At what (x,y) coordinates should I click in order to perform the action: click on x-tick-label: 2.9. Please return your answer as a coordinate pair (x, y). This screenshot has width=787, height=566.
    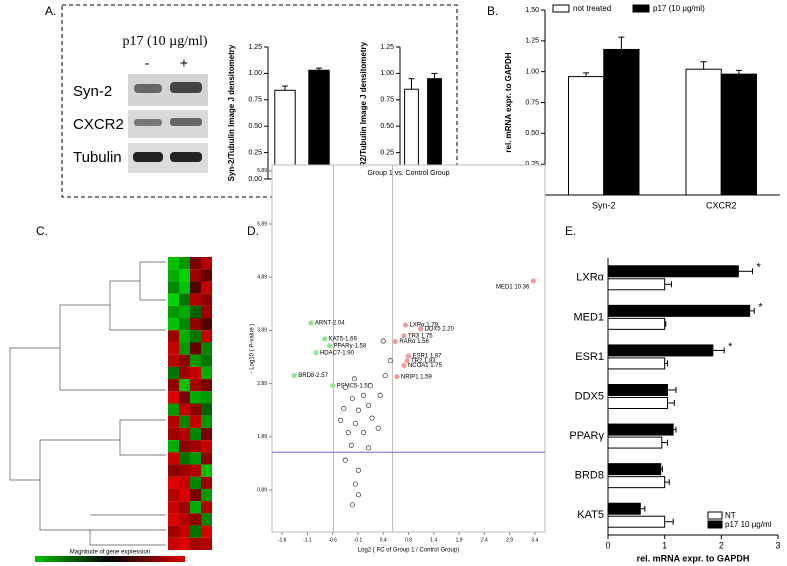
    Looking at the image, I should click on (509, 540).